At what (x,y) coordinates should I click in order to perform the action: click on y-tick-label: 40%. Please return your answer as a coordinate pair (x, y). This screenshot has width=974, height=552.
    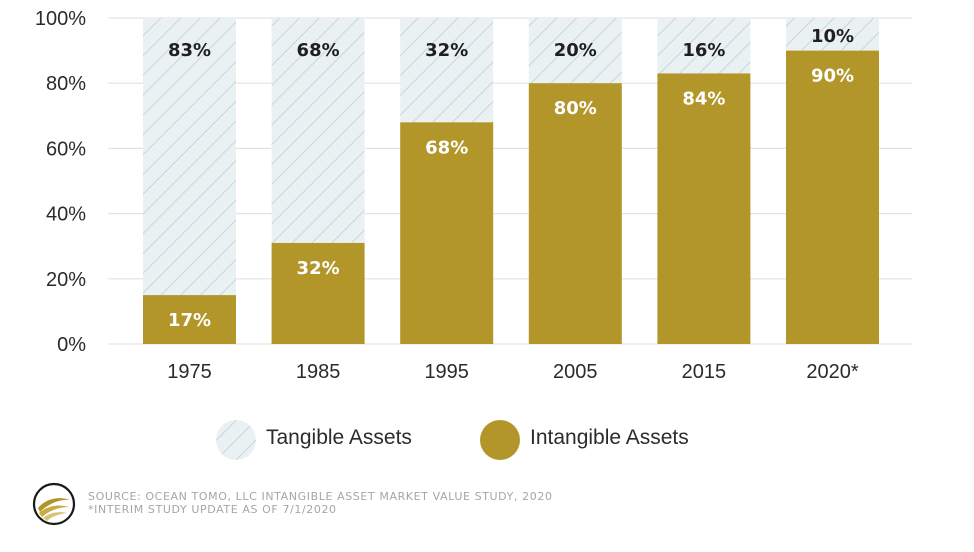
    Looking at the image, I should click on (66, 215).